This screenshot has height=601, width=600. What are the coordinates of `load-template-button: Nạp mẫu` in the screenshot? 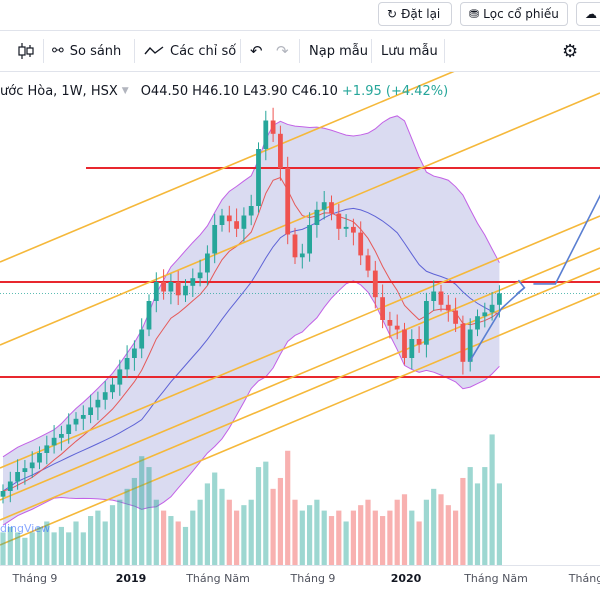 It's located at (338, 51).